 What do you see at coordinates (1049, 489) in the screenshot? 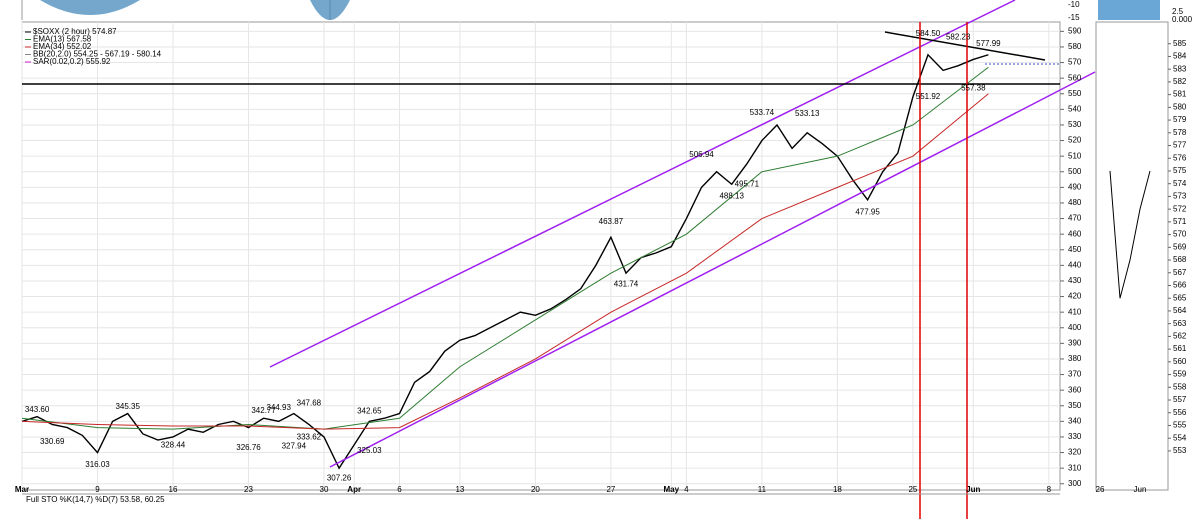
I see `x-tick-label: 8` at bounding box center [1049, 489].